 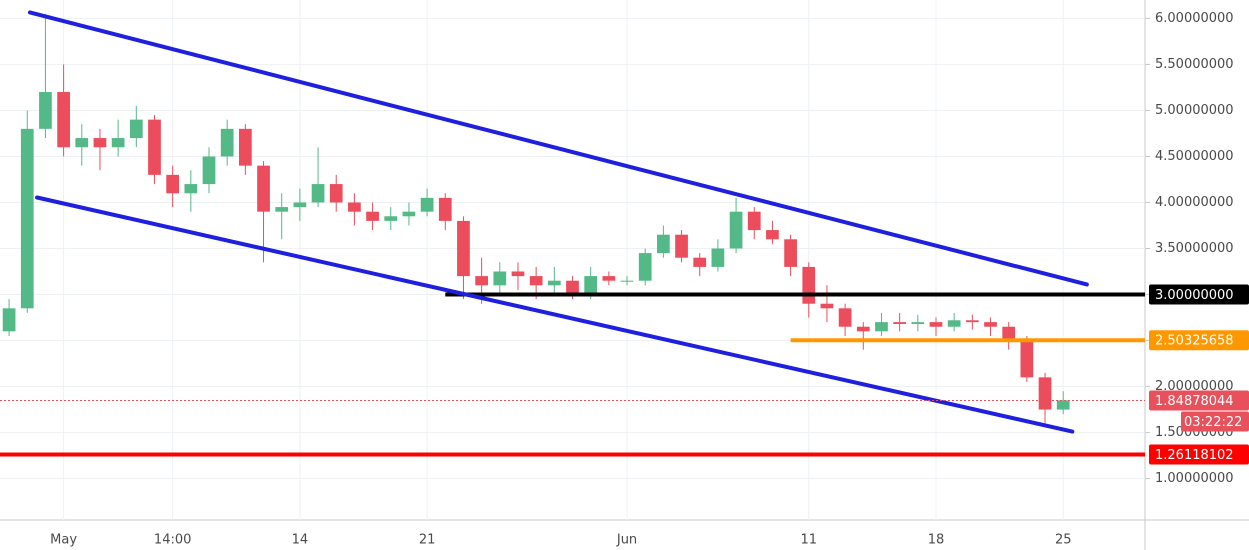 What do you see at coordinates (1194, 341) in the screenshot?
I see `level-badge-text: 2.50325658` at bounding box center [1194, 341].